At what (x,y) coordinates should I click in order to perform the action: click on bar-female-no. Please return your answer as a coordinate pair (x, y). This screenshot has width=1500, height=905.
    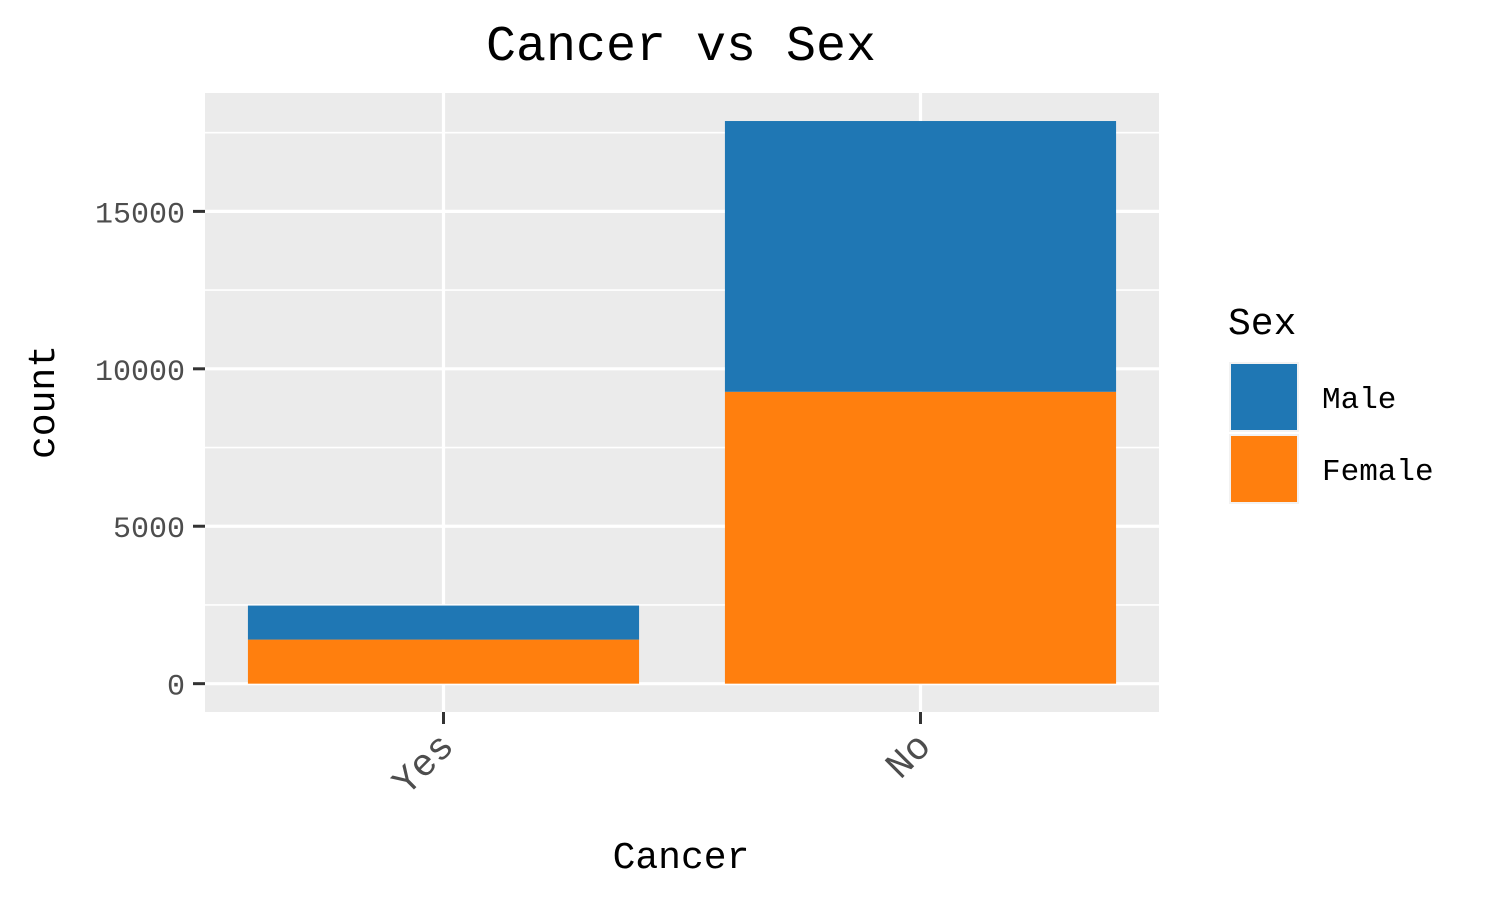
    Looking at the image, I should click on (920, 537).